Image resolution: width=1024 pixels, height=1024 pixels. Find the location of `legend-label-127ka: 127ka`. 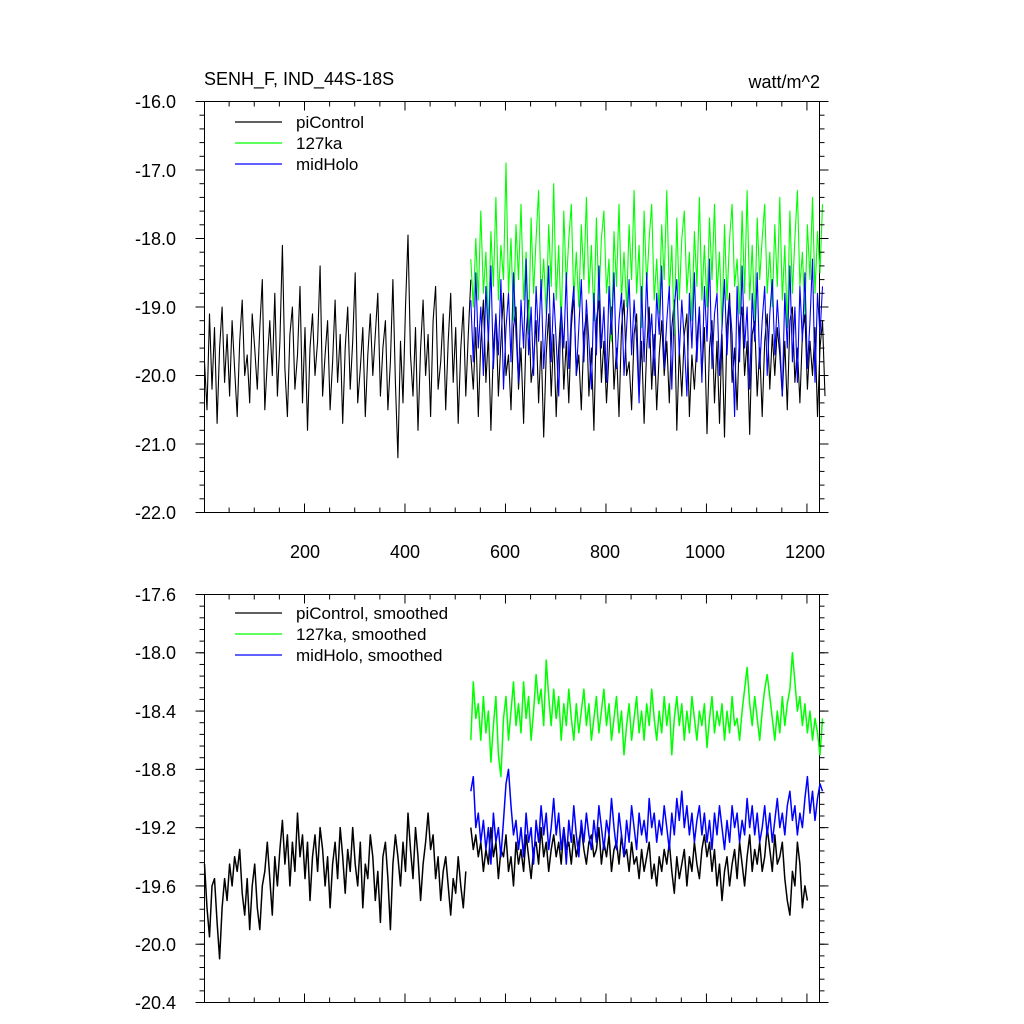

legend-label-127ka: 127ka is located at coordinates (319, 143).